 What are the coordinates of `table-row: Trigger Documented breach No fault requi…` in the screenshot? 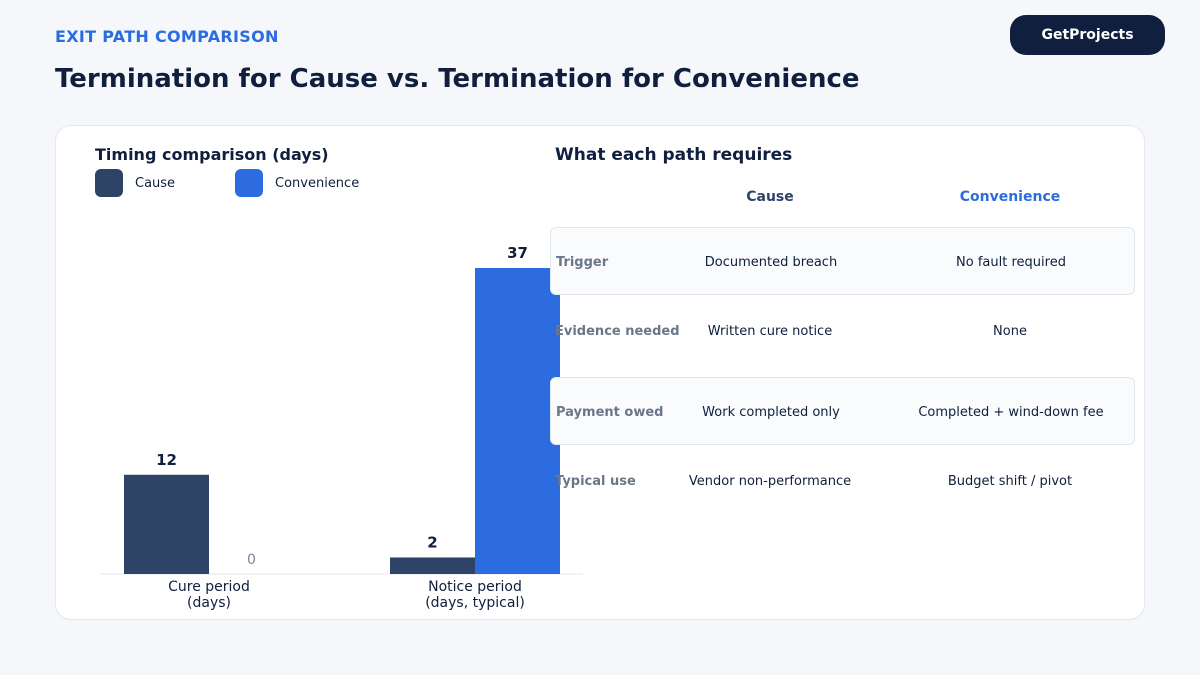 It's located at (842, 261).